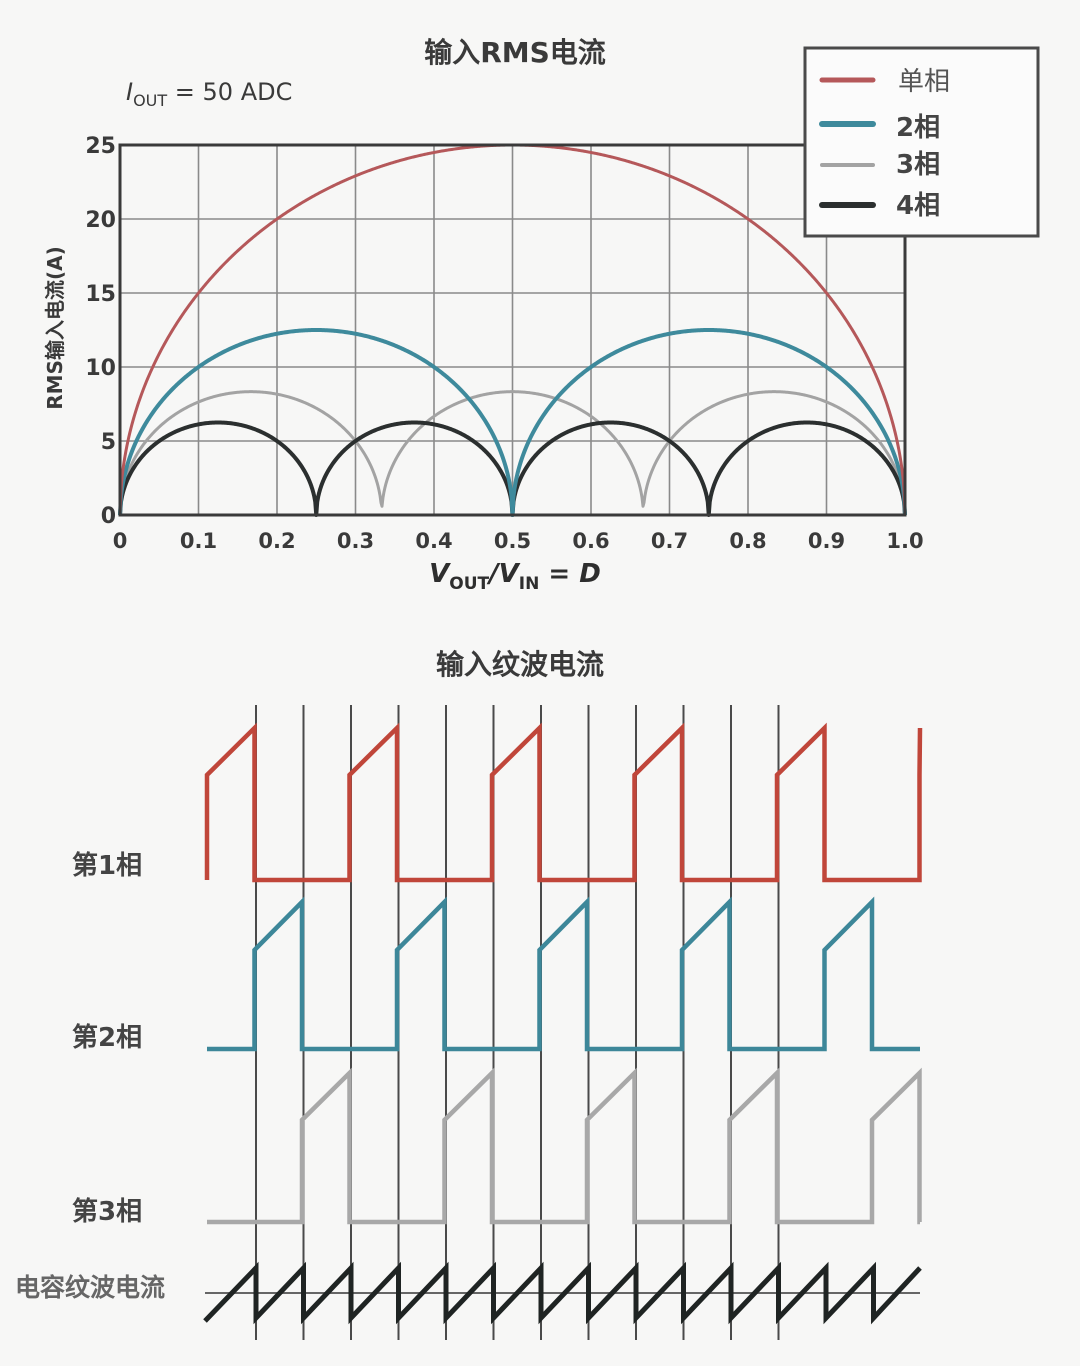 This screenshot has height=1366, width=1080. I want to click on x-tick-label: 0.6, so click(590, 541).